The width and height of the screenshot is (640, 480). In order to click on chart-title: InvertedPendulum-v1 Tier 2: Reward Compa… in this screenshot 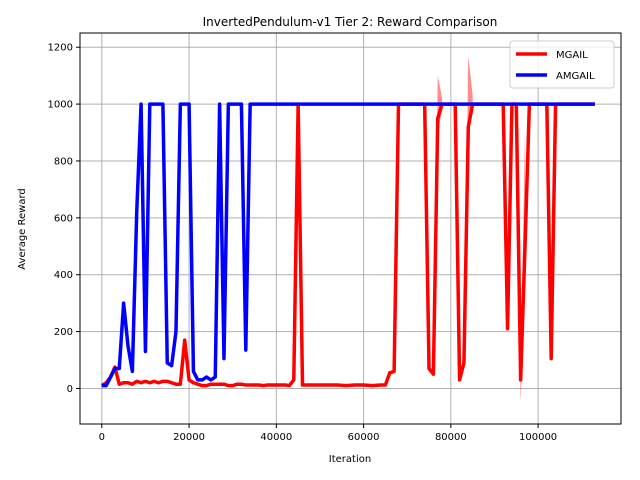, I will do `click(350, 22)`.